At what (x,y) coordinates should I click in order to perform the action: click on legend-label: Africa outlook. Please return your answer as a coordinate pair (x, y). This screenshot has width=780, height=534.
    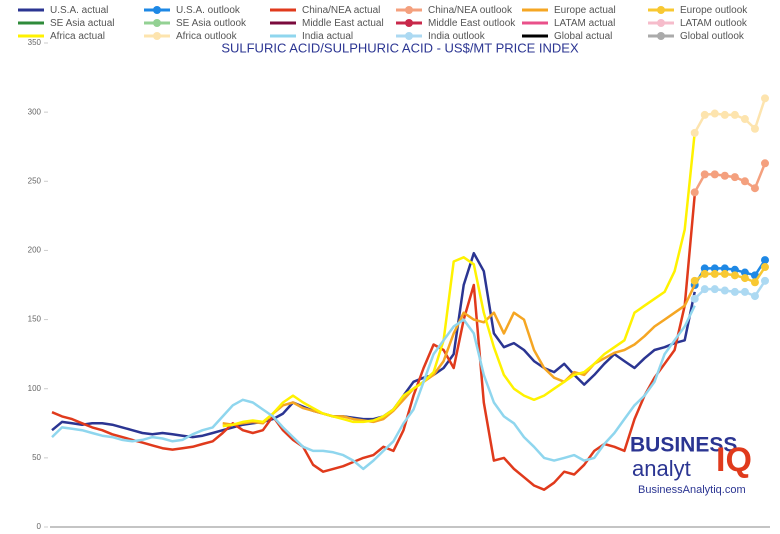
    Looking at the image, I should click on (206, 36).